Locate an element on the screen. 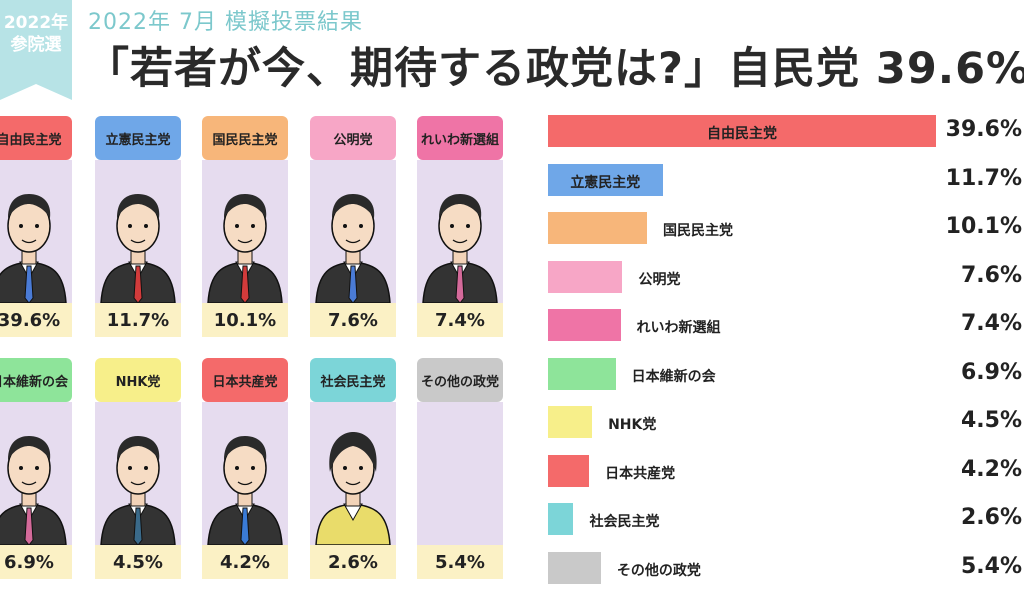  chart-category-label: 国民民主党 is located at coordinates (697, 231).